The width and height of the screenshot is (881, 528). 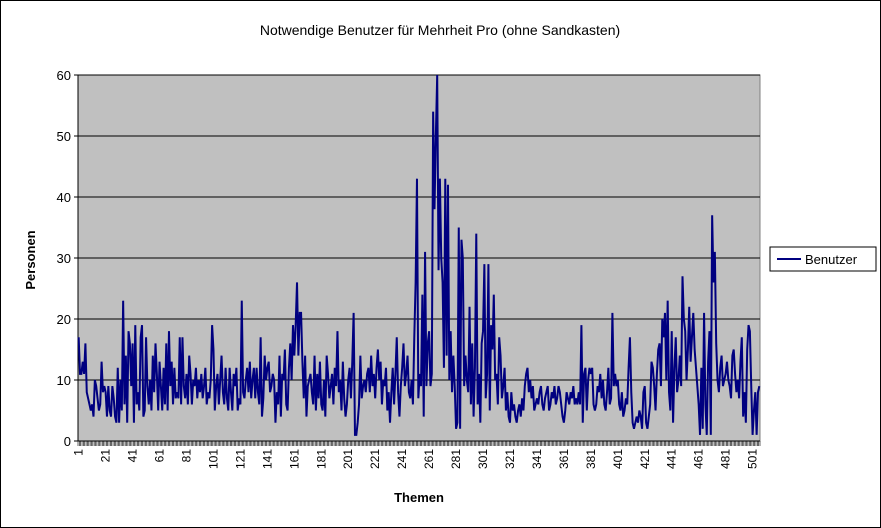 What do you see at coordinates (64, 197) in the screenshot?
I see `y-tick-label: 40` at bounding box center [64, 197].